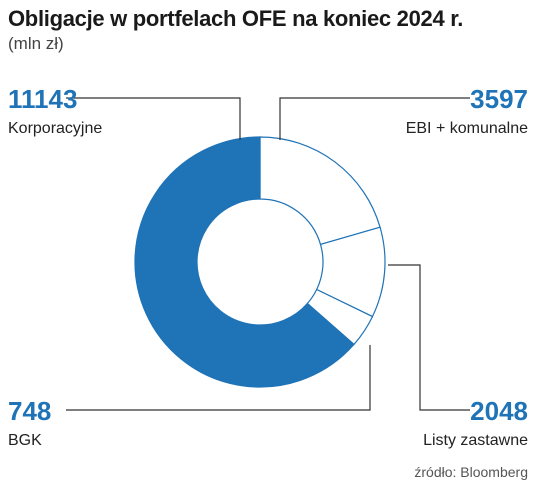 Image resolution: width=536 pixels, height=487 pixels. Describe the element at coordinates (499, 411) in the screenshot. I see `value-listy-zastawne: 2048` at that location.